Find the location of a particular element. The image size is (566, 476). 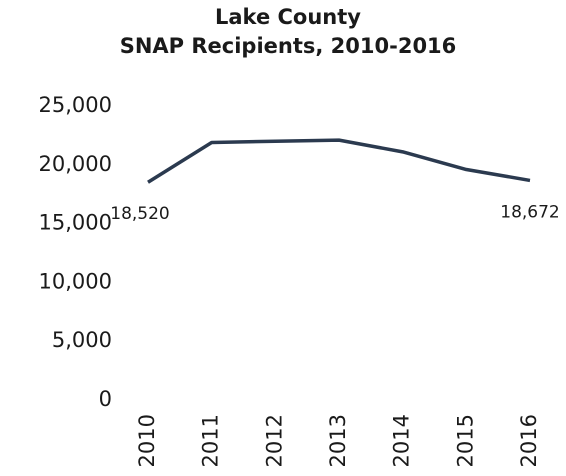

y-tick-label: 10,000 is located at coordinates (75, 281).